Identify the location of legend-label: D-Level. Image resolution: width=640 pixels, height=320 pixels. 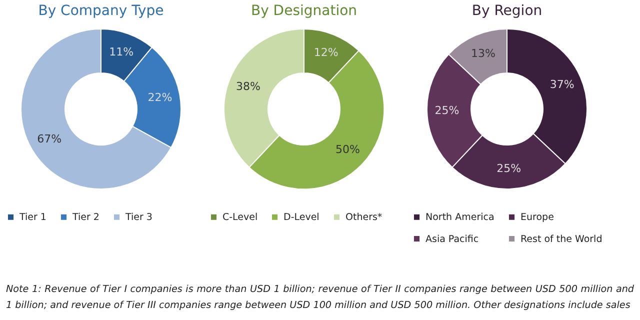
(301, 218).